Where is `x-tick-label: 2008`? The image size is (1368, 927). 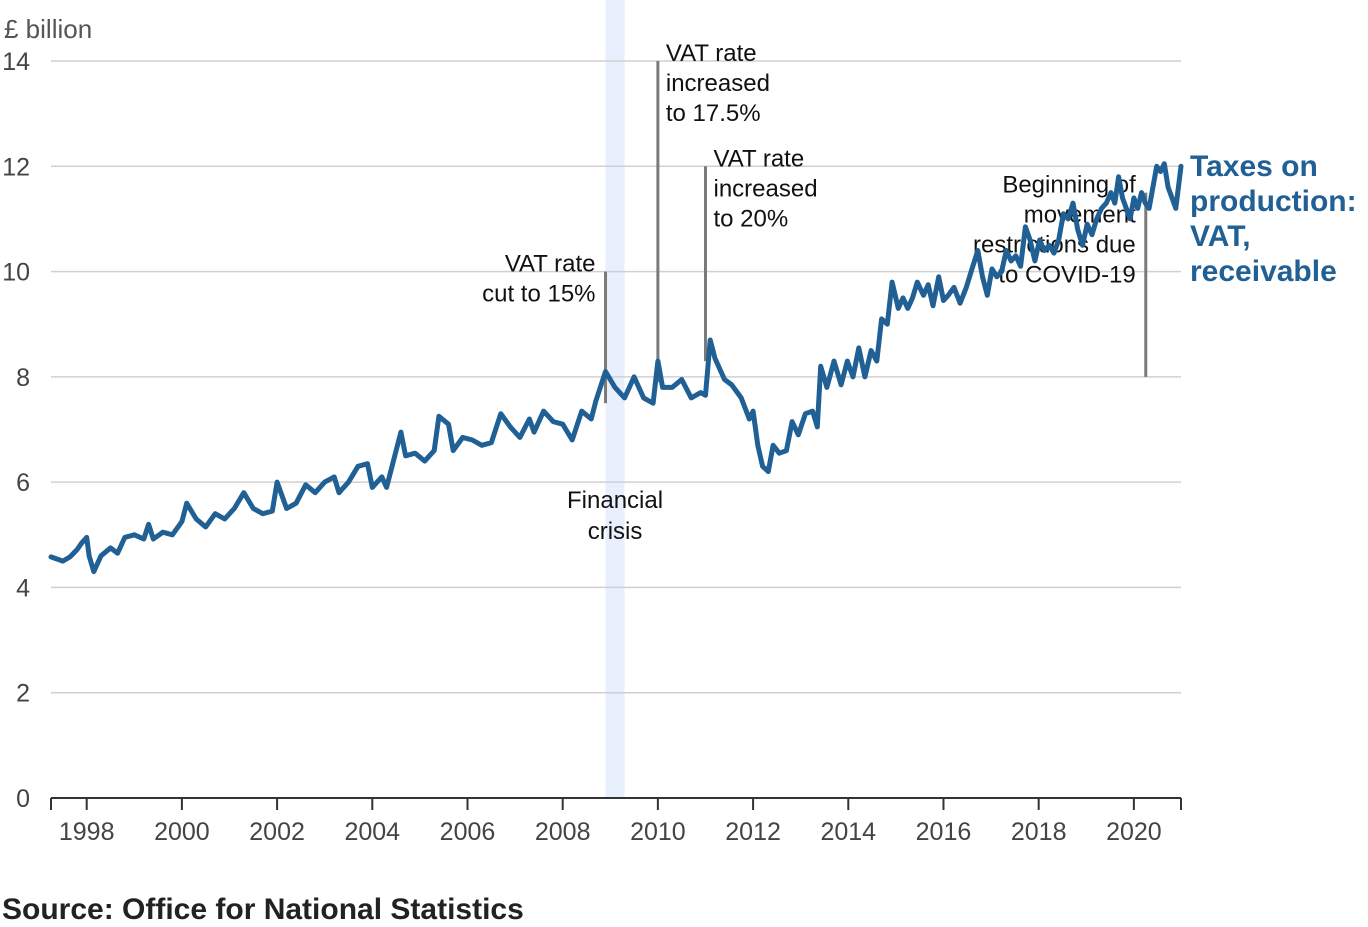 x-tick-label: 2008 is located at coordinates (563, 832).